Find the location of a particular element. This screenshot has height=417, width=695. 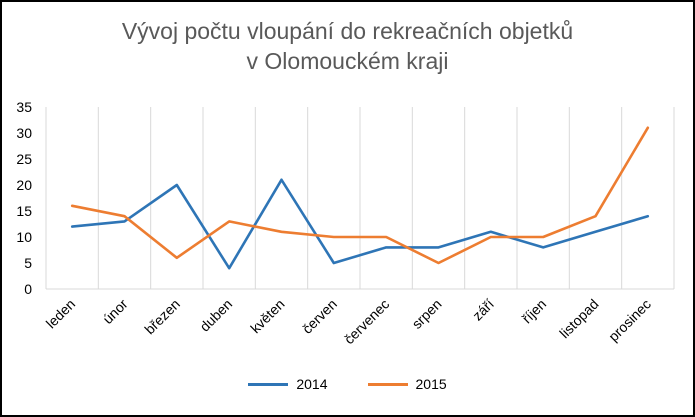

x-tick-label: říjen is located at coordinates (534, 311).